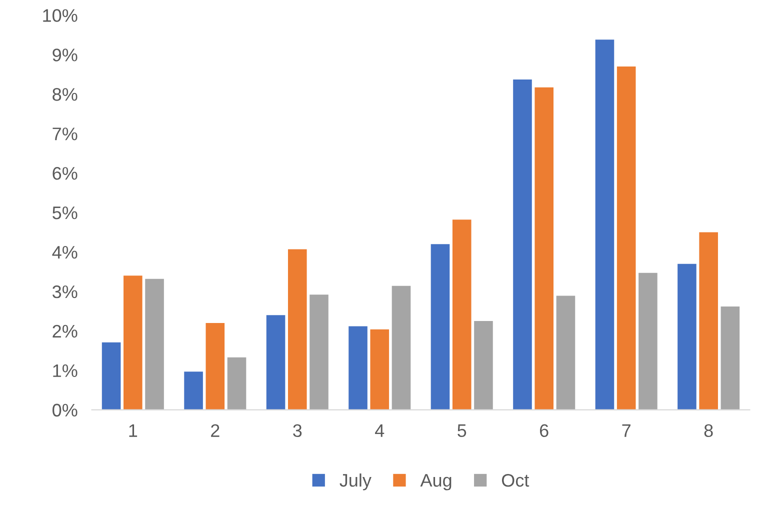  What do you see at coordinates (544, 431) in the screenshot?
I see `x-tick-label: 6` at bounding box center [544, 431].